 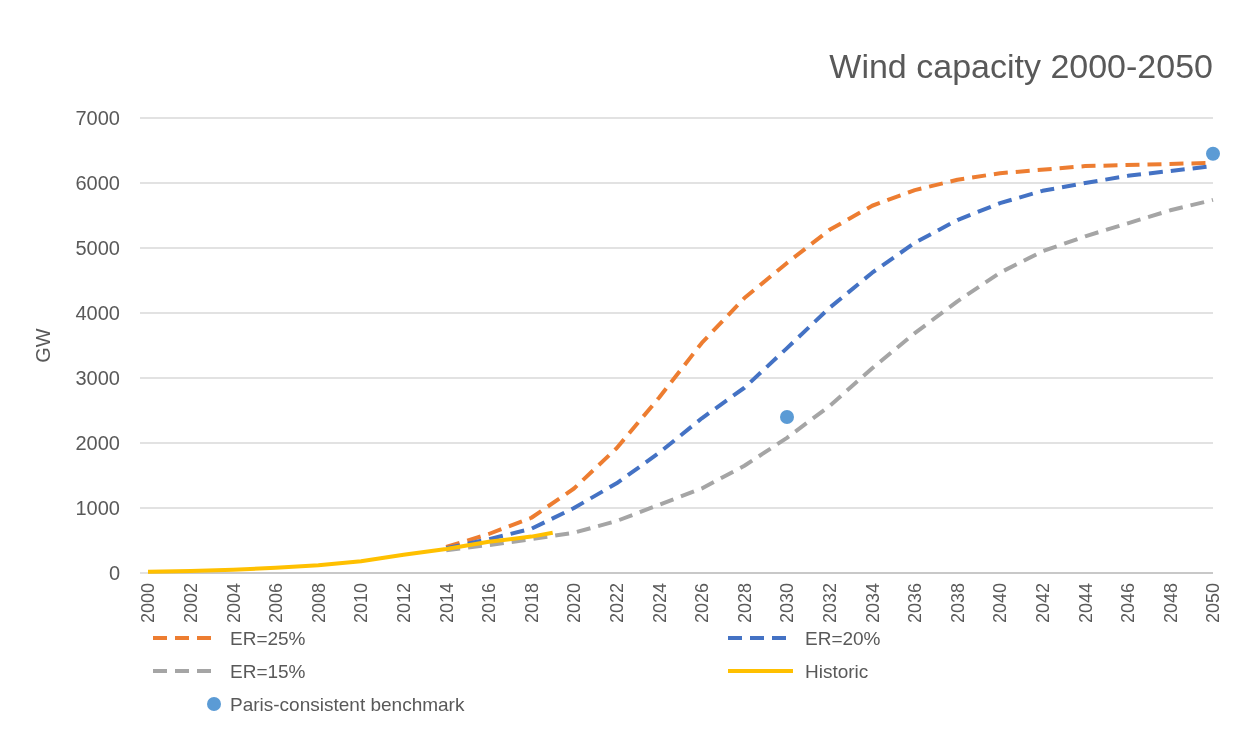 What do you see at coordinates (659, 603) in the screenshot?
I see `x-tick-label: 2024` at bounding box center [659, 603].